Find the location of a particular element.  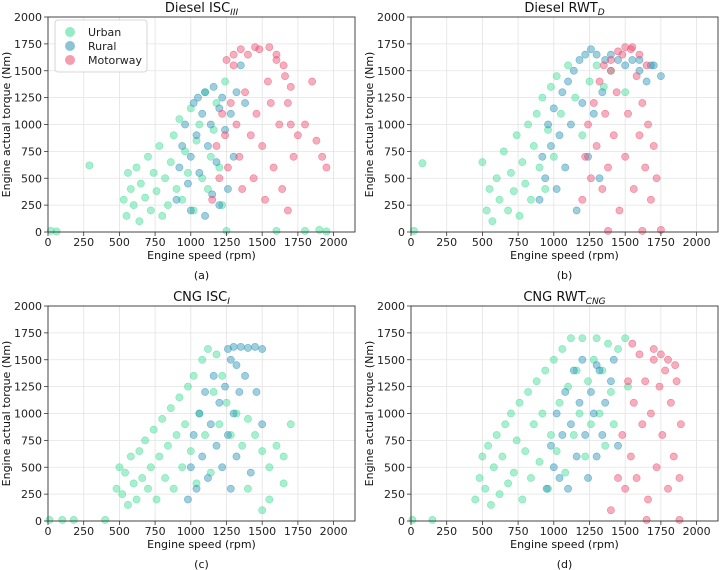

title-d-sub: CNG is located at coordinates (596, 302).